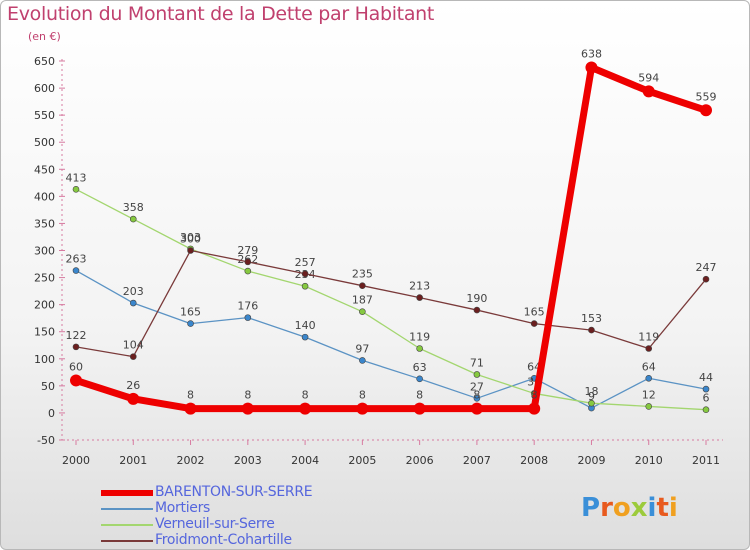 This screenshot has width=750, height=550. What do you see at coordinates (44, 169) in the screenshot?
I see `y-tick-label: 450` at bounding box center [44, 169].